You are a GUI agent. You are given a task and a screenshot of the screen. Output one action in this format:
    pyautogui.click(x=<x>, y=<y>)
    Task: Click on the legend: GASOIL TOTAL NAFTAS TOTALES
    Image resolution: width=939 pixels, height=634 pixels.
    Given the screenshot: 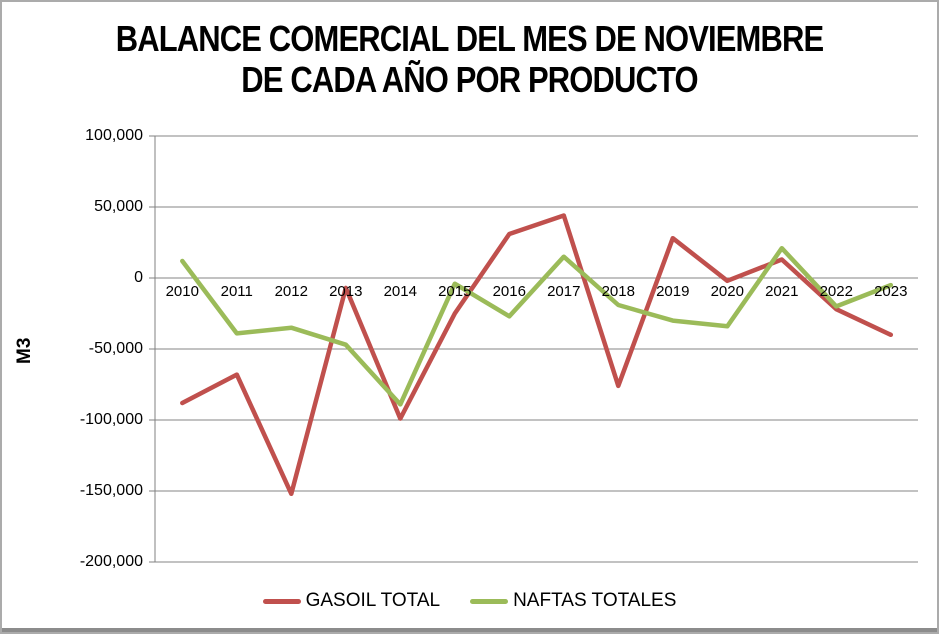 What is the action you would take?
    pyautogui.click(x=469, y=601)
    